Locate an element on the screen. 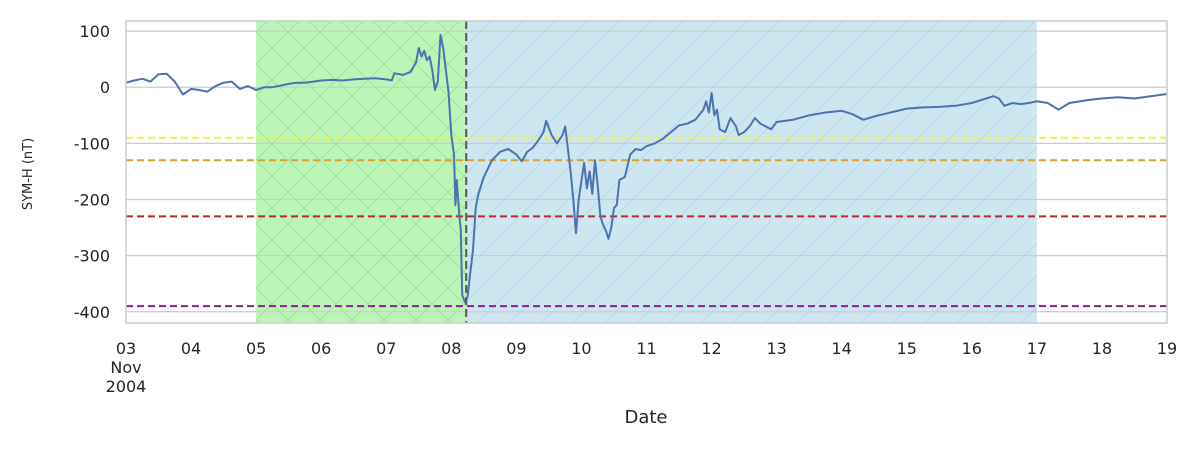 The width and height of the screenshot is (1200, 450). x-tick-label: 04 is located at coordinates (191, 348).